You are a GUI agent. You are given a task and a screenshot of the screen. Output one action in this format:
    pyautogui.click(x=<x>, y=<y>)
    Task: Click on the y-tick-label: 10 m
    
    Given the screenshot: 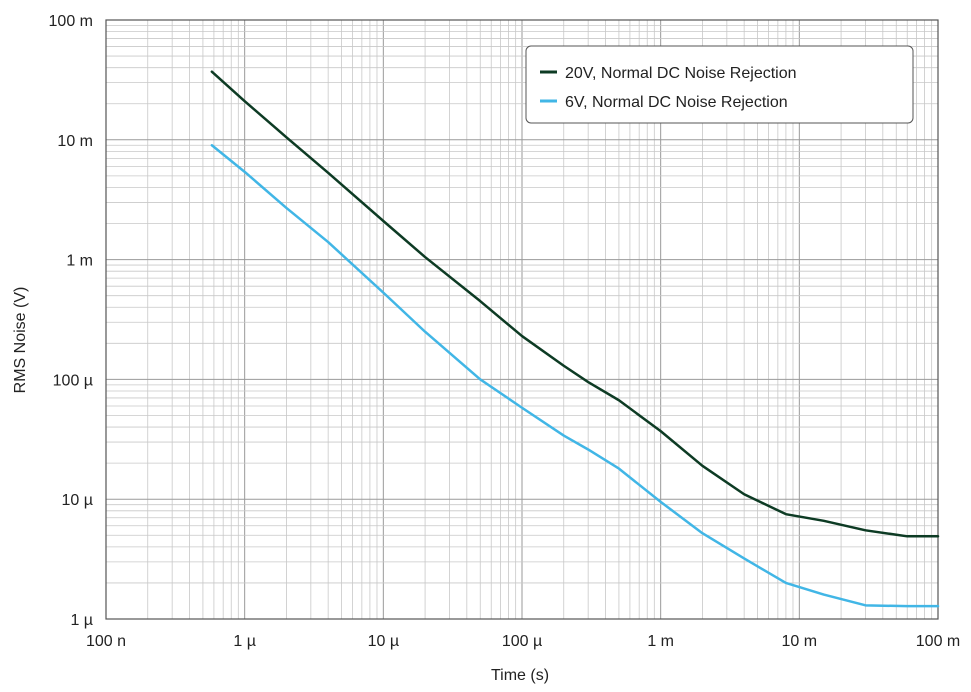 What is the action you would take?
    pyautogui.click(x=75, y=141)
    